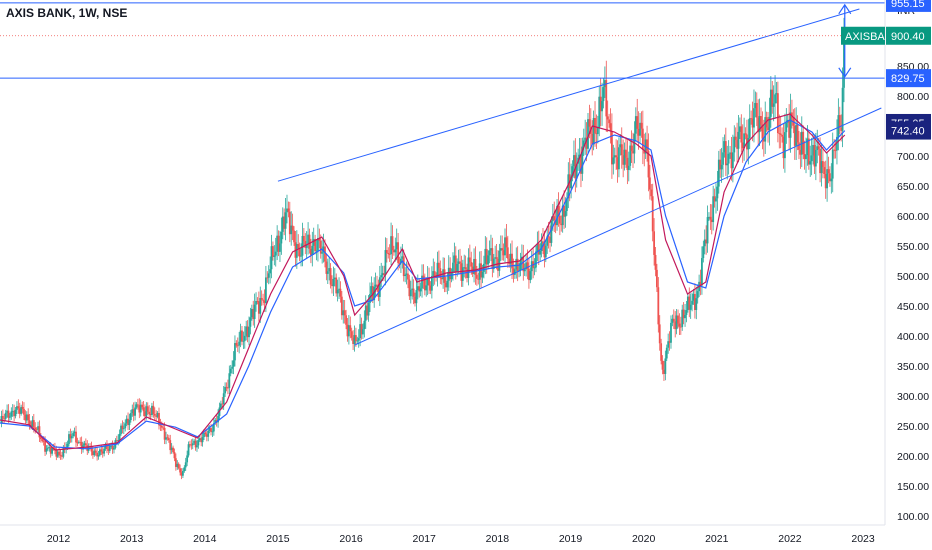 This screenshot has height=550, width=932. What do you see at coordinates (913, 517) in the screenshot?
I see `y-tick-label: 100.00` at bounding box center [913, 517].